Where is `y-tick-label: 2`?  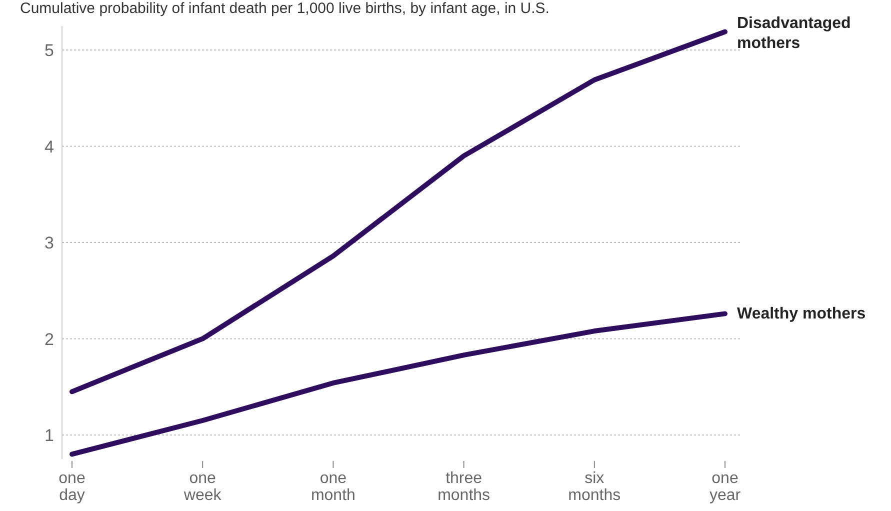
y-tick-label: 2 is located at coordinates (49, 339).